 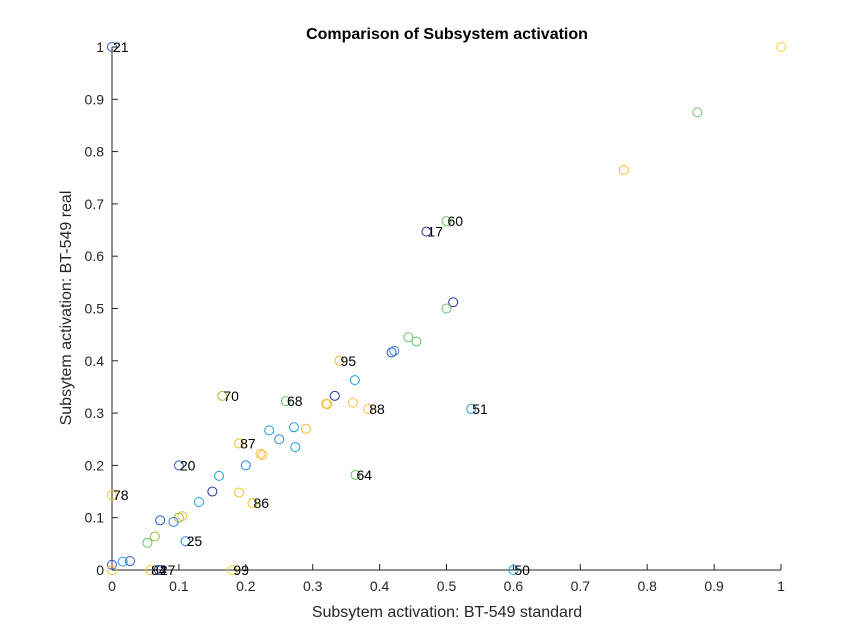 I want to click on y-tick-label: 0.4, so click(x=95, y=361).